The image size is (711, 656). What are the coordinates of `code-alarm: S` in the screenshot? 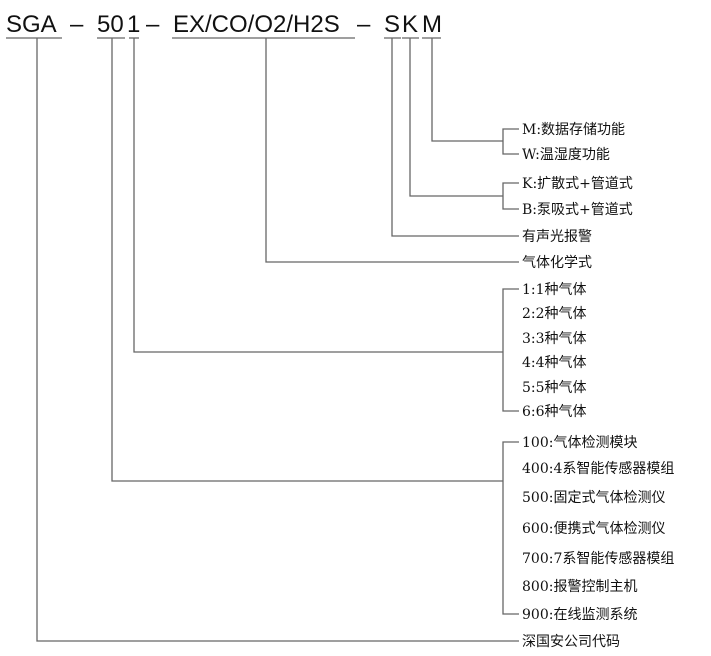 It's located at (392, 24).